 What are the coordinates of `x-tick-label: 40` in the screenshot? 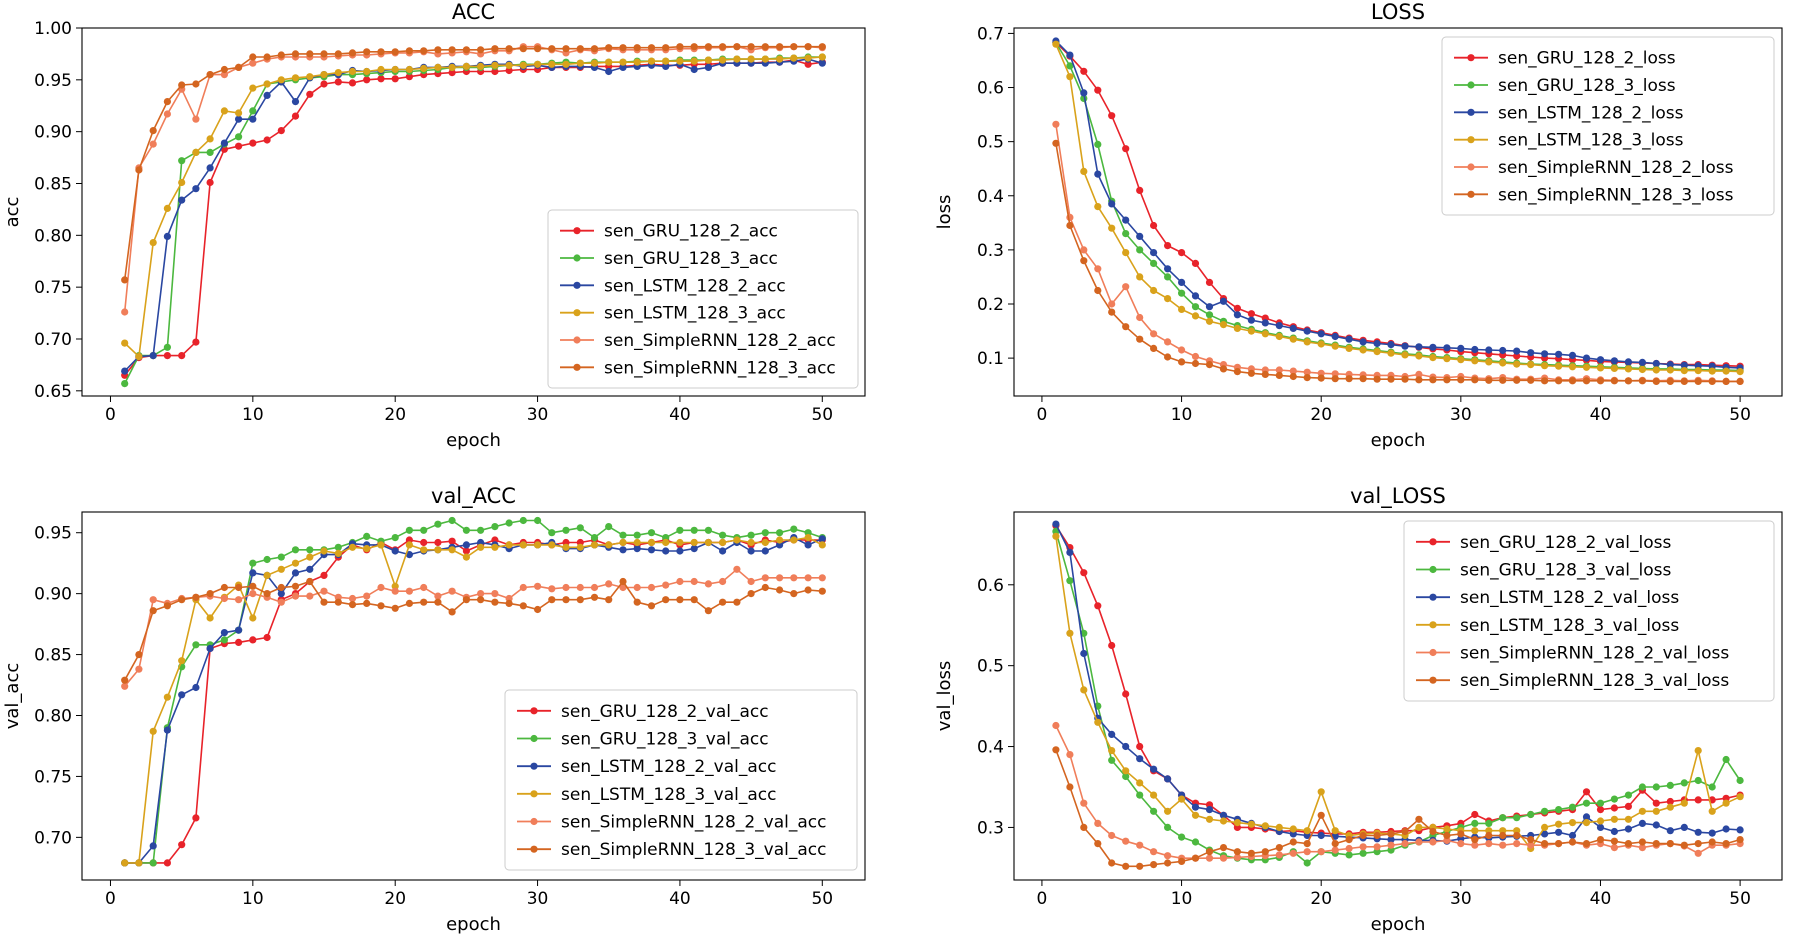 It's located at (1601, 415).